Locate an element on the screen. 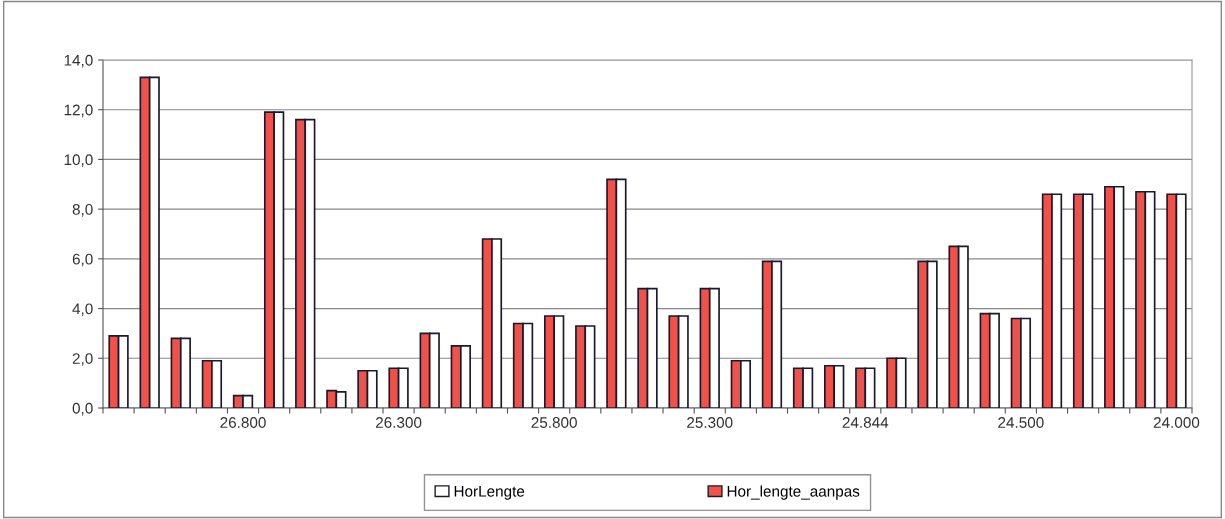  y-tick-label: 10,0 is located at coordinates (78, 160).